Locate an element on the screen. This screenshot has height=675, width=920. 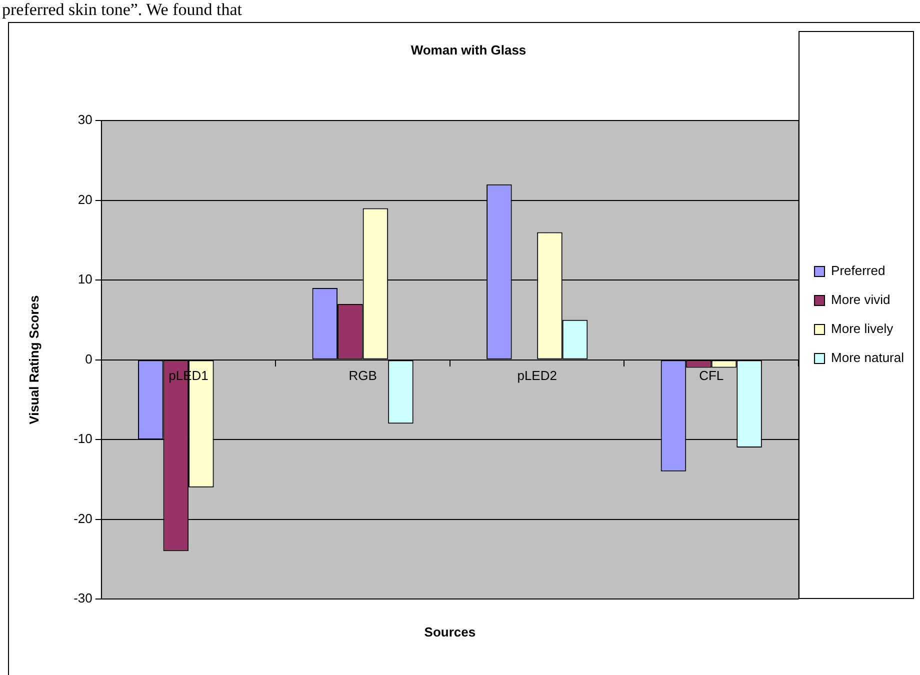
legend-label: More natural is located at coordinates (867, 358).